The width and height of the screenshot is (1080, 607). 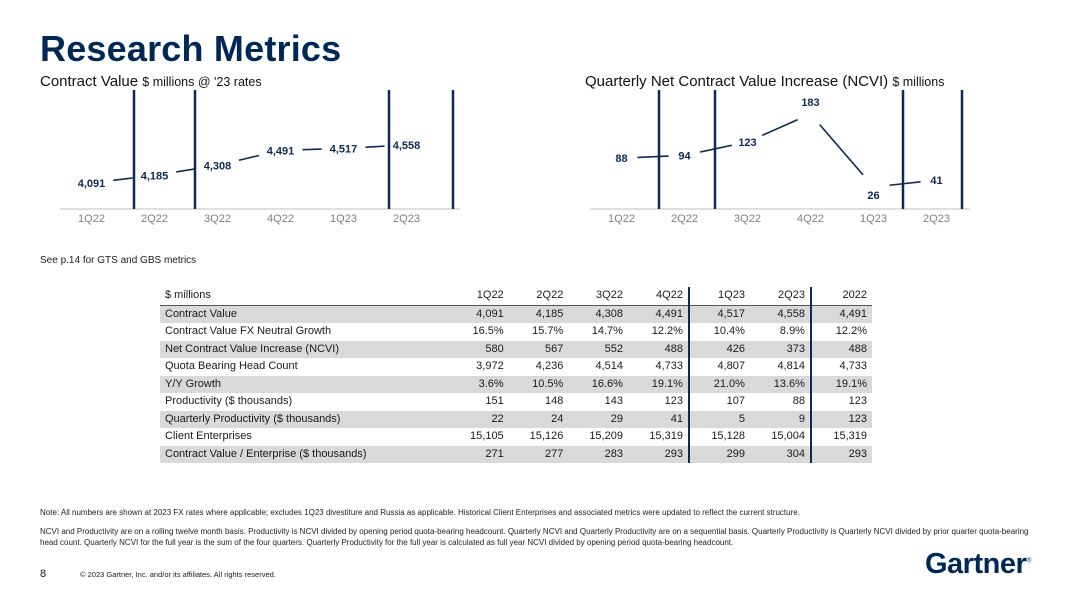 What do you see at coordinates (719, 349) in the screenshot?
I see `table-cell: 426` at bounding box center [719, 349].